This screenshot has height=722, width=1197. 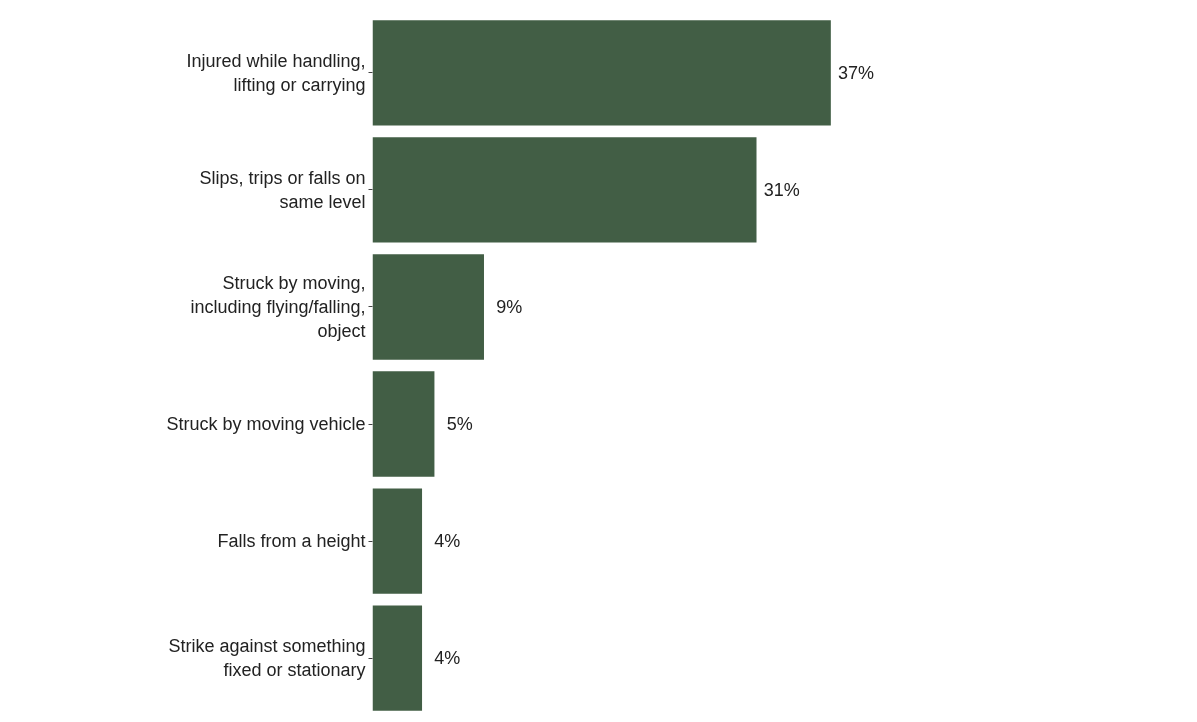 I want to click on data-label: 9%, so click(x=509, y=306).